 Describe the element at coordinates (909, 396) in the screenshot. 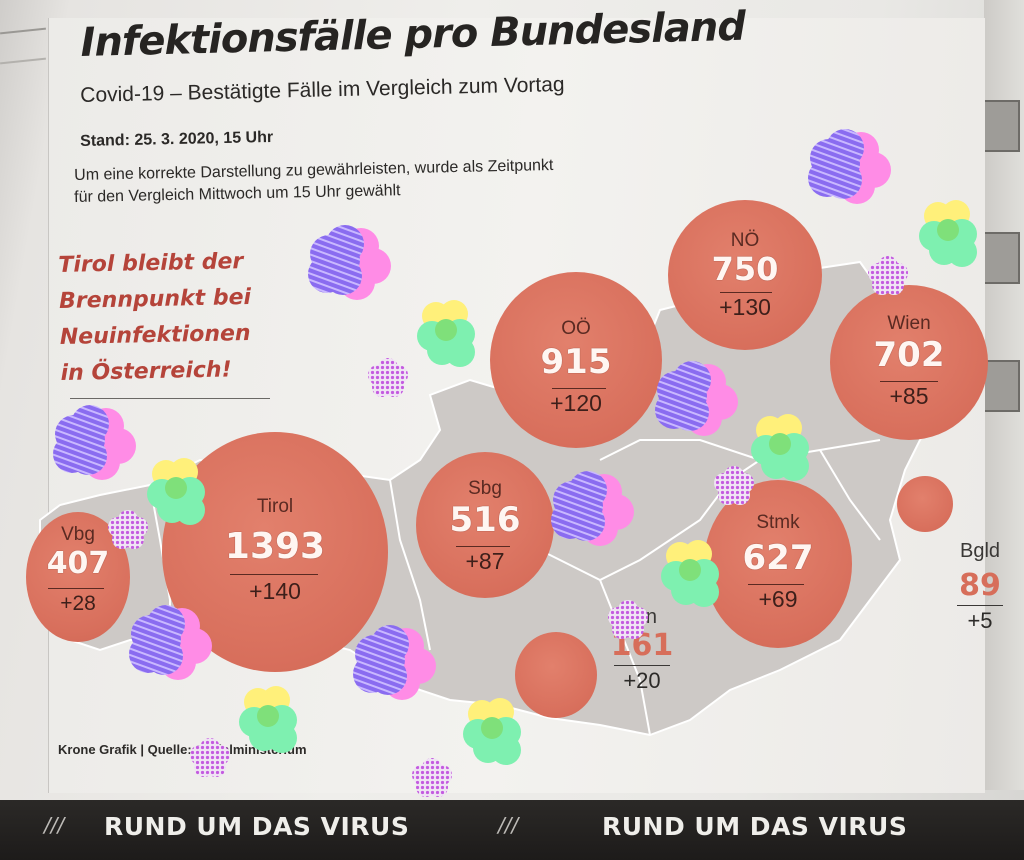

I see `state-delta: +85` at that location.